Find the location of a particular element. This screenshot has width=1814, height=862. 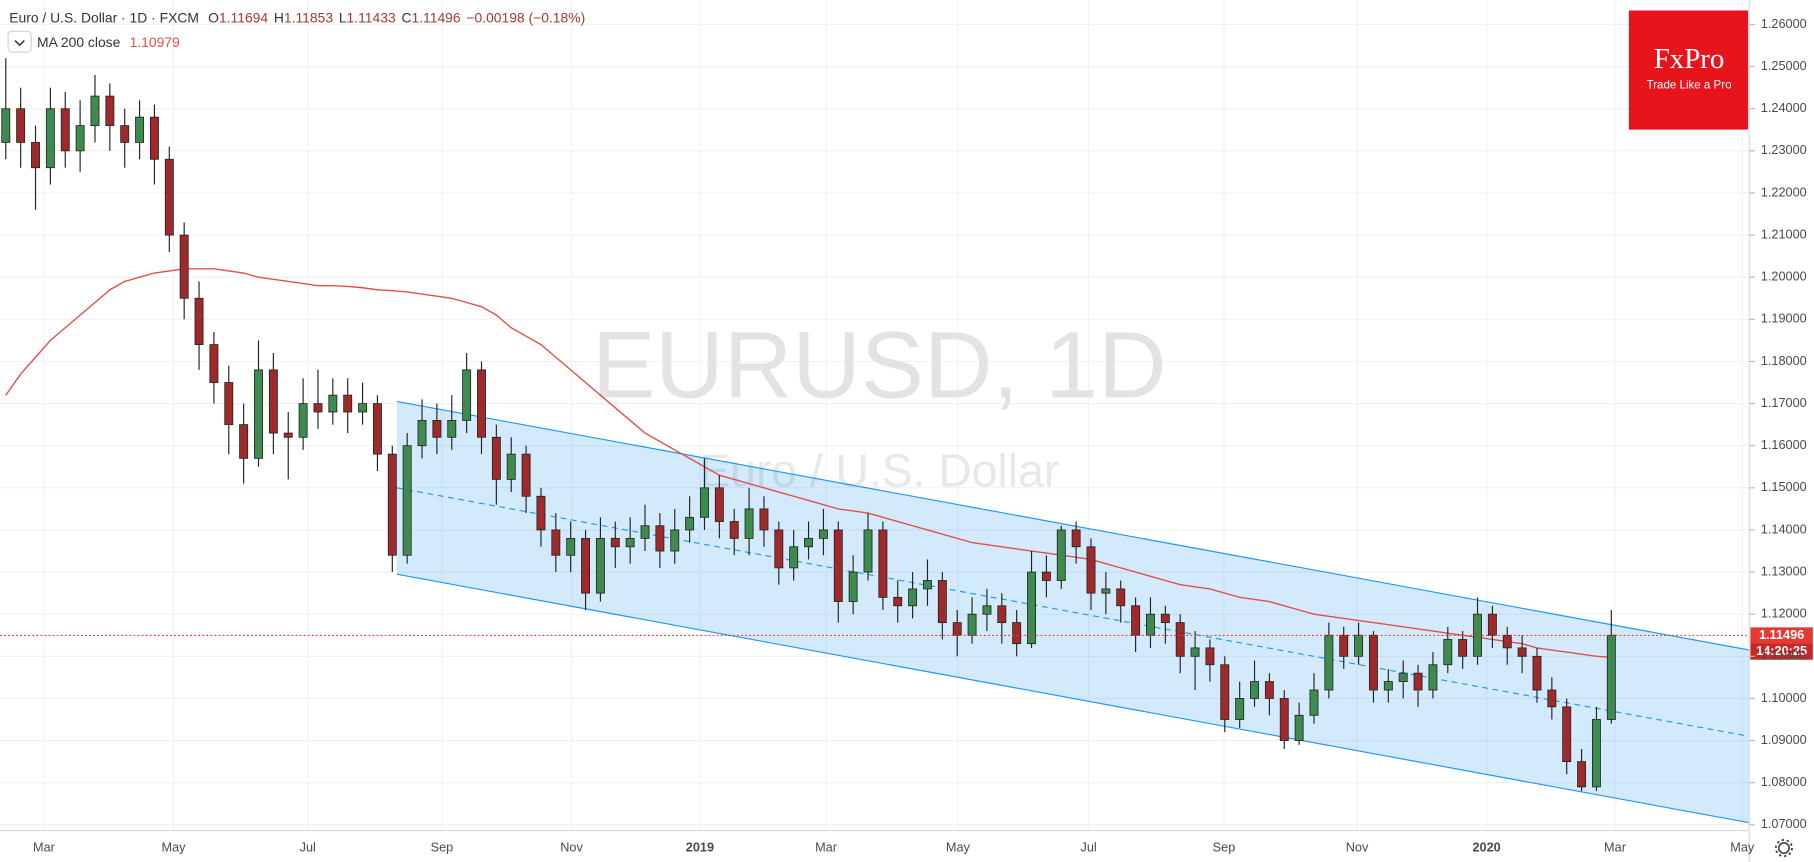

x-tick-label: May is located at coordinates (958, 846).